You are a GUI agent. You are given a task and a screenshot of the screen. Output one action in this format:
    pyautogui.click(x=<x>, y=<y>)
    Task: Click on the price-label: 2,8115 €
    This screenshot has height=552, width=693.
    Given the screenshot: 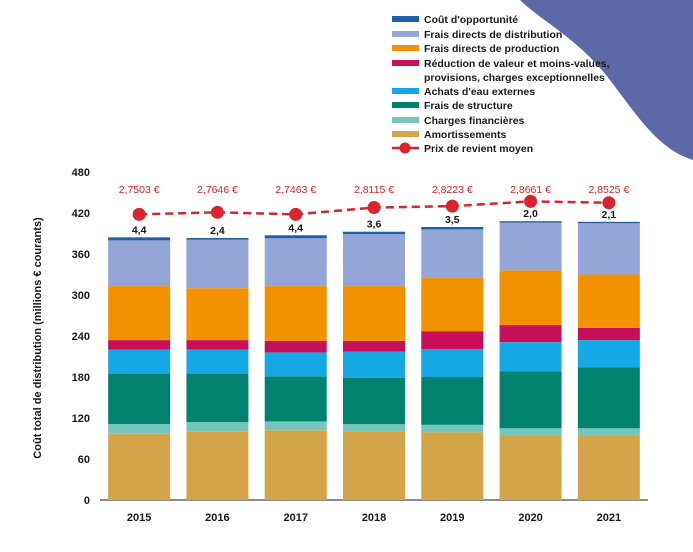 What is the action you would take?
    pyautogui.click(x=374, y=190)
    